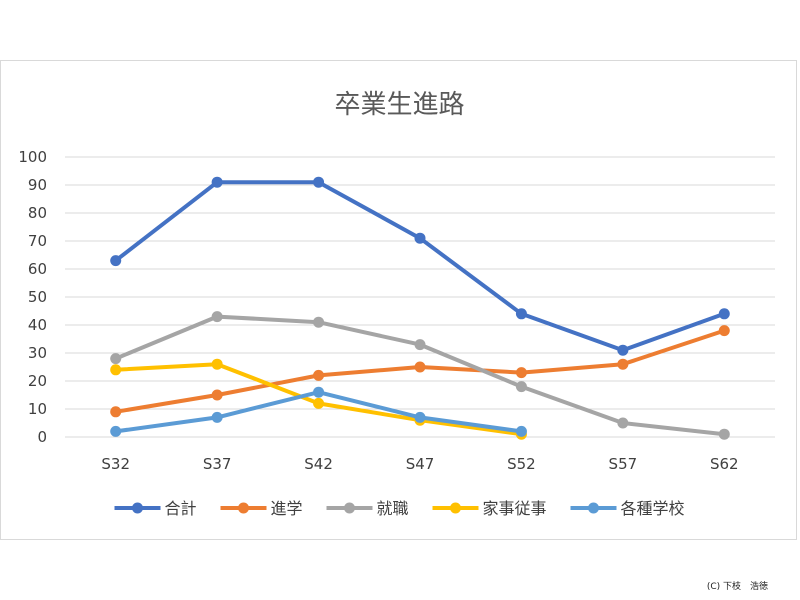 This screenshot has height=600, width=800. Describe the element at coordinates (399, 105) in the screenshot. I see `chart-title: 卒業生進路` at that location.